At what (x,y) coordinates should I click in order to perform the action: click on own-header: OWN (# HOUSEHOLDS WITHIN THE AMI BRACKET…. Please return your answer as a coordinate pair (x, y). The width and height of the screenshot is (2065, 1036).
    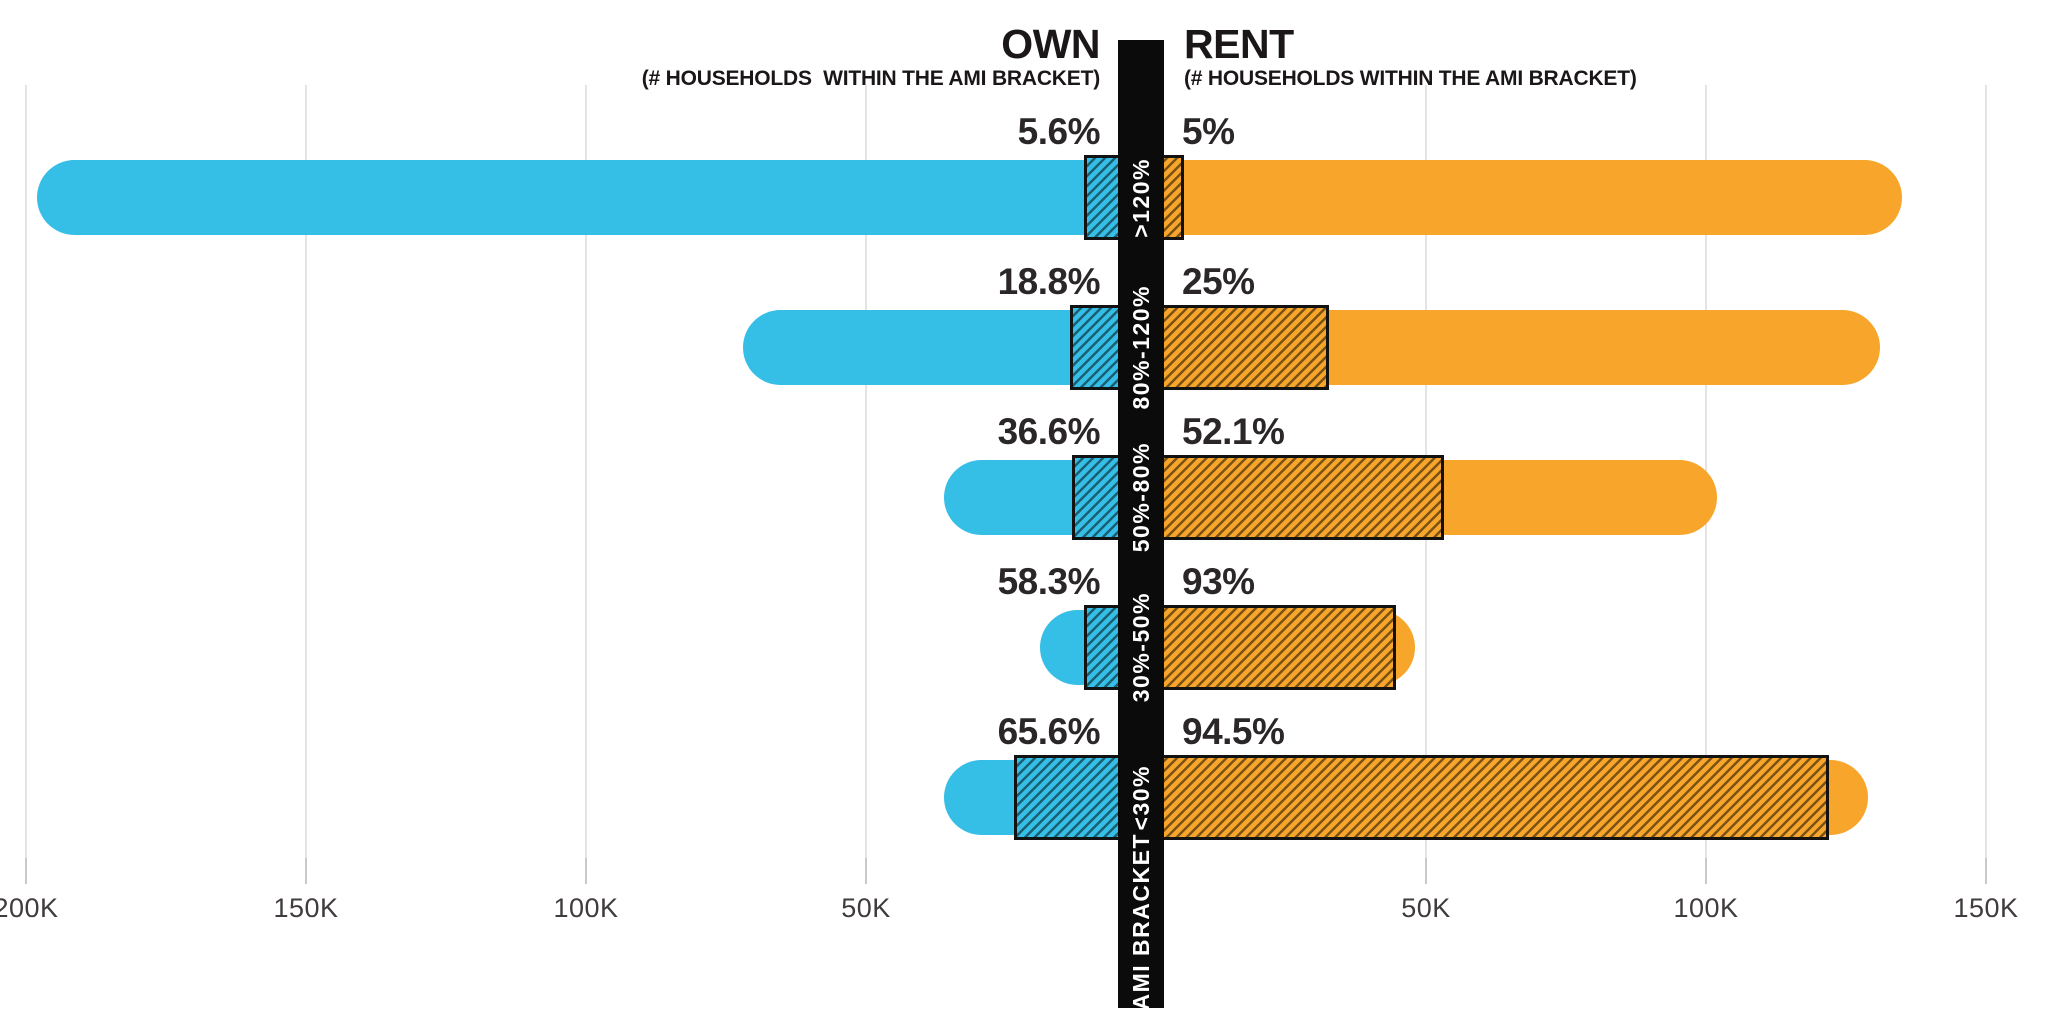
    Looking at the image, I should click on (871, 56).